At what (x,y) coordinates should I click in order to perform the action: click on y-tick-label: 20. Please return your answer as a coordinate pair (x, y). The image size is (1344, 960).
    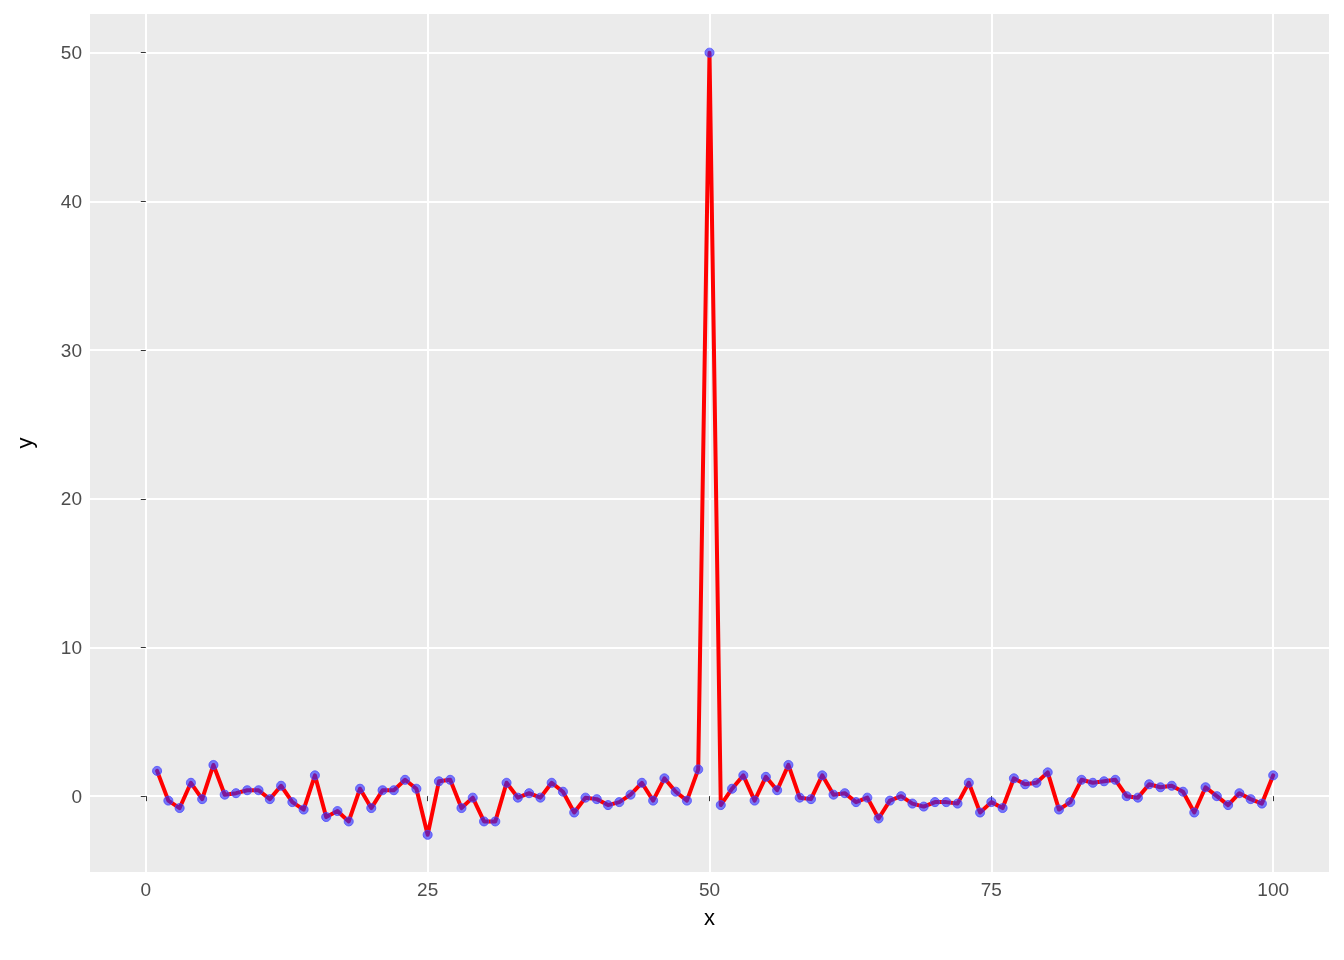
    Looking at the image, I should click on (71, 499).